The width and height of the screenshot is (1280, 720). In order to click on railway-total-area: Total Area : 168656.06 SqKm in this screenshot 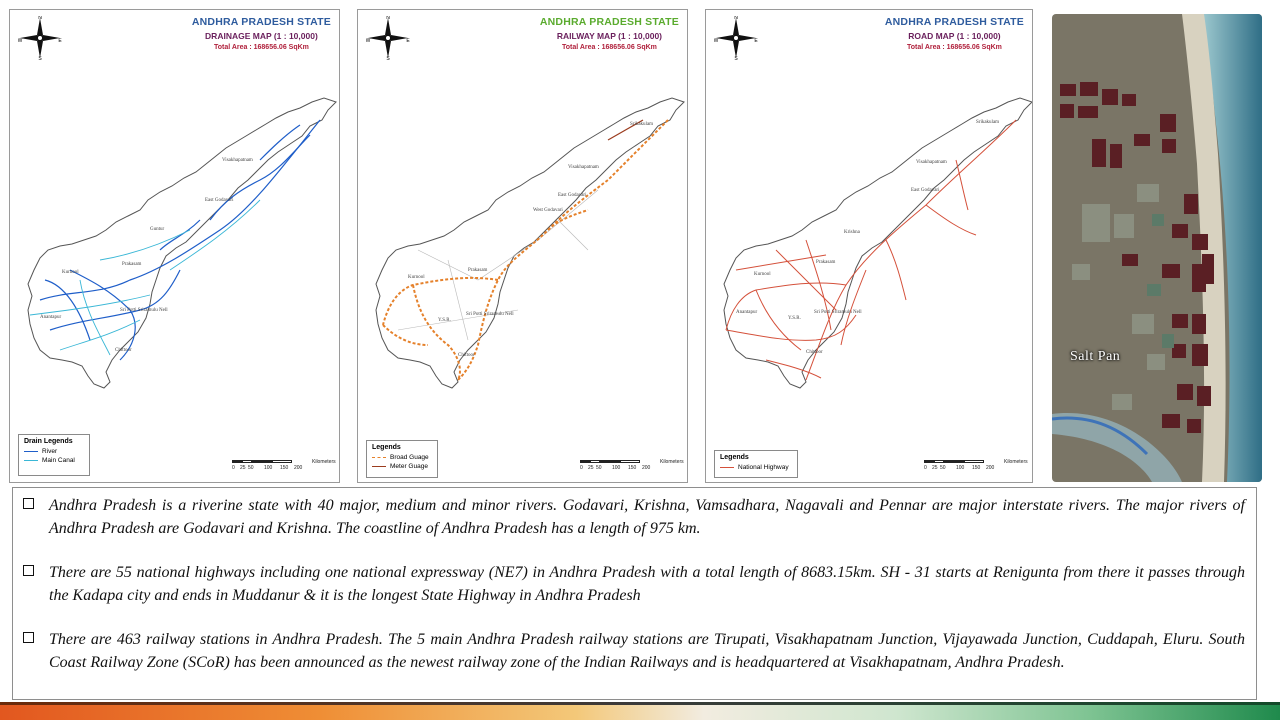, I will do `click(609, 47)`.